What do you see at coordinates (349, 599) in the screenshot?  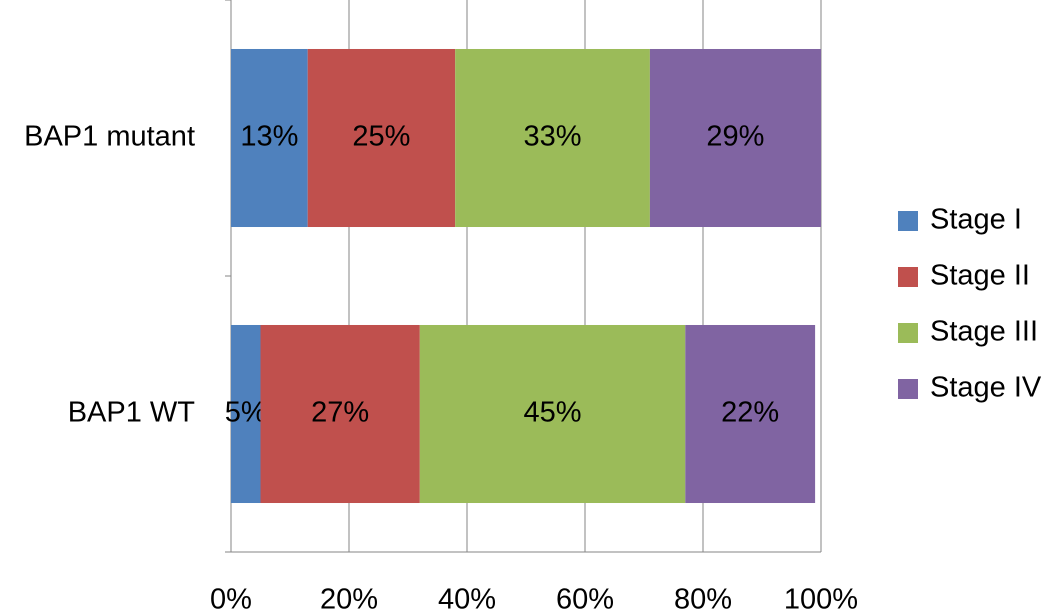 I see `x-tick-label: 20%` at bounding box center [349, 599].